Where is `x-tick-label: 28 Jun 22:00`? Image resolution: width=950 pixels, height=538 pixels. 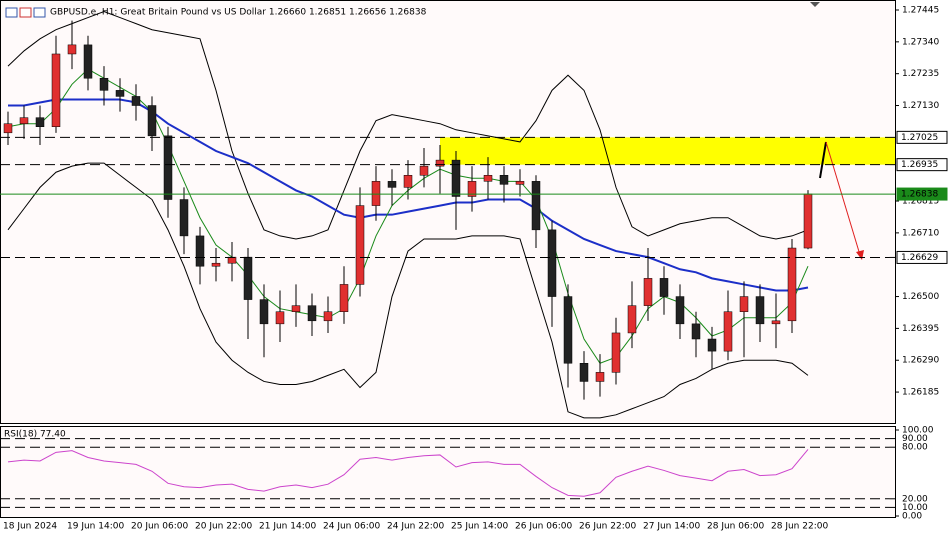 x-tick-label: 28 Jun 22:00 is located at coordinates (799, 527).